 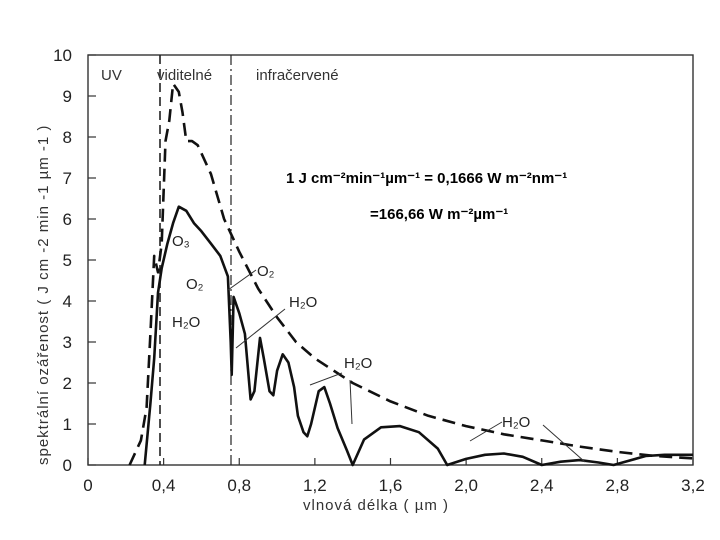 I want to click on y-tick-label-6: 6, so click(x=67, y=219).